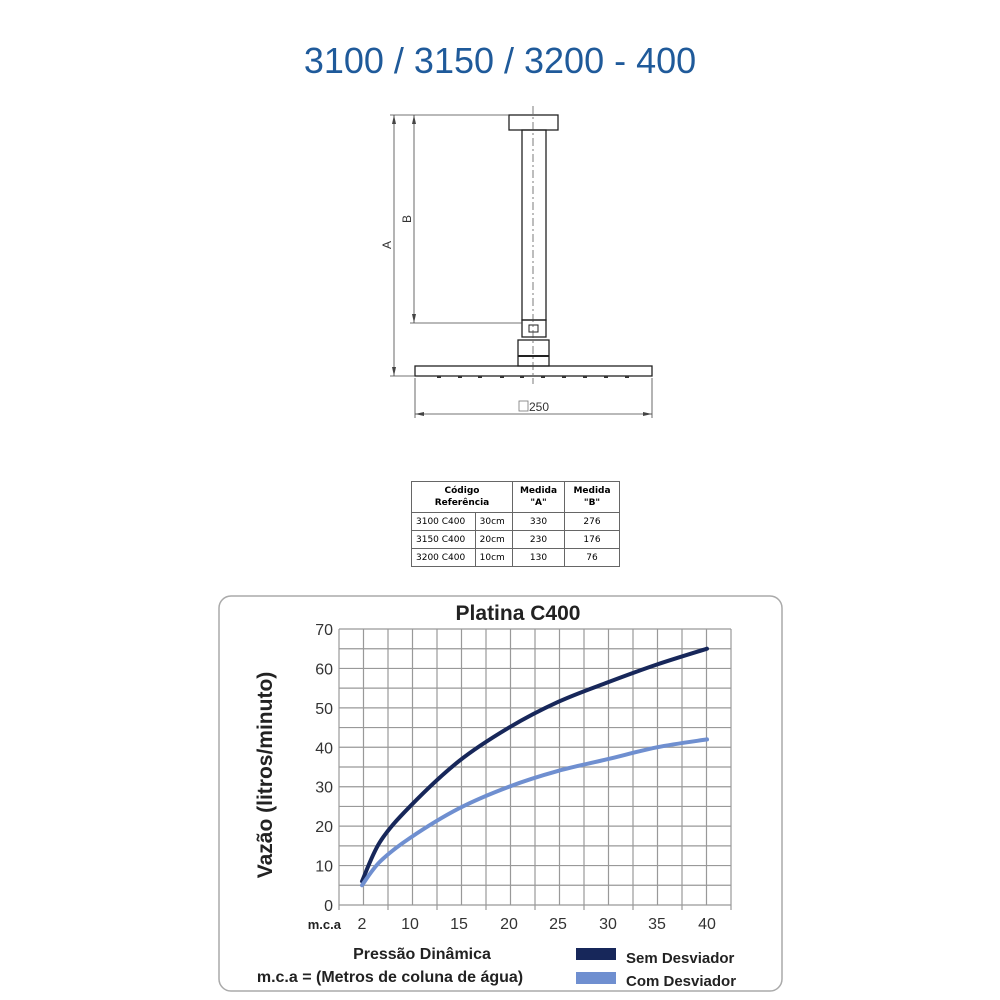 The image size is (1000, 1000). Describe the element at coordinates (387, 245) in the screenshot. I see `dimension-a-label: A` at that location.